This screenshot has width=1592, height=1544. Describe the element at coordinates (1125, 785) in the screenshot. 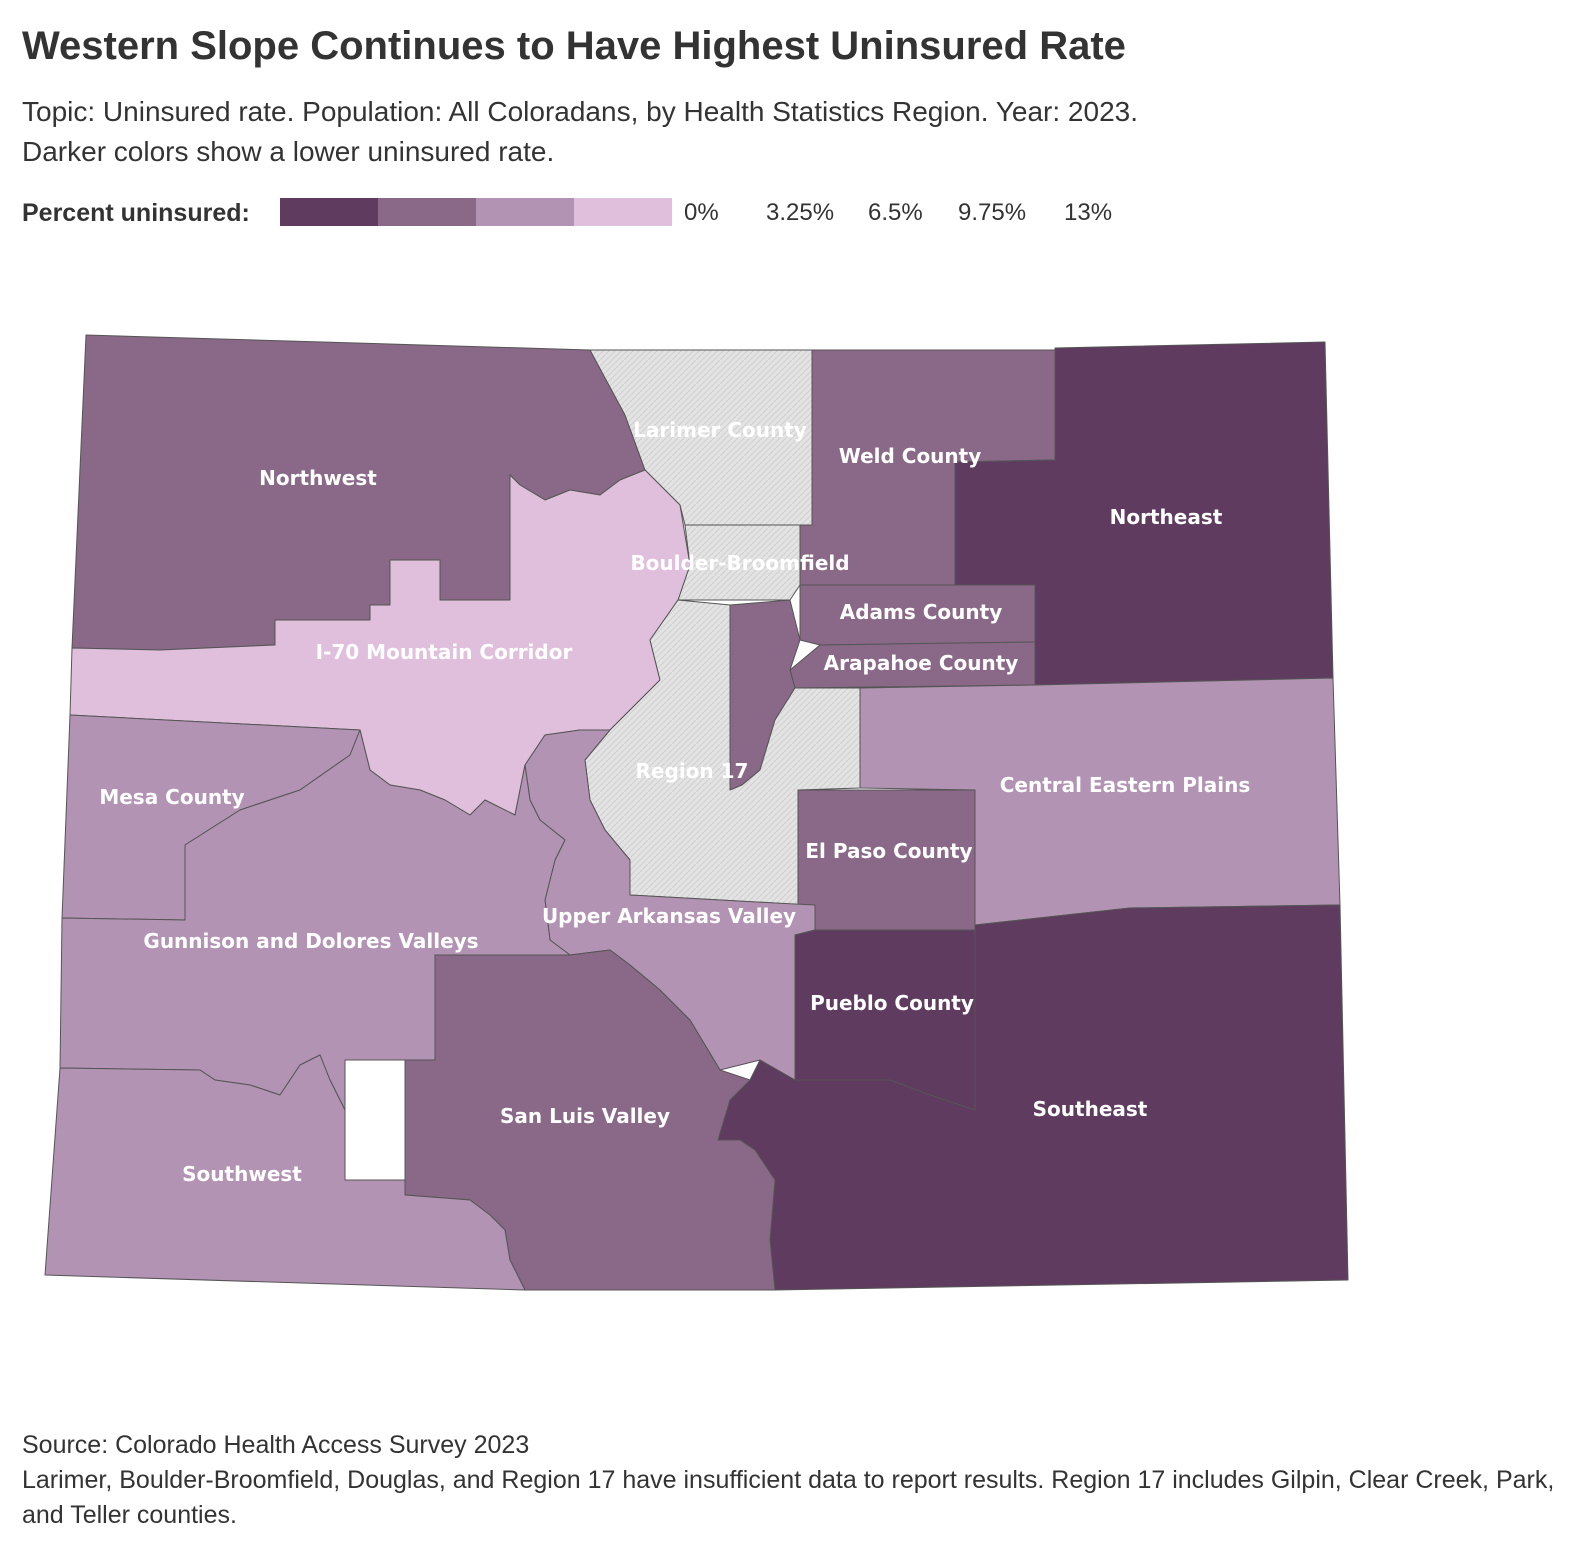

I see `label-central-eastern: Central Eastern Plains` at that location.